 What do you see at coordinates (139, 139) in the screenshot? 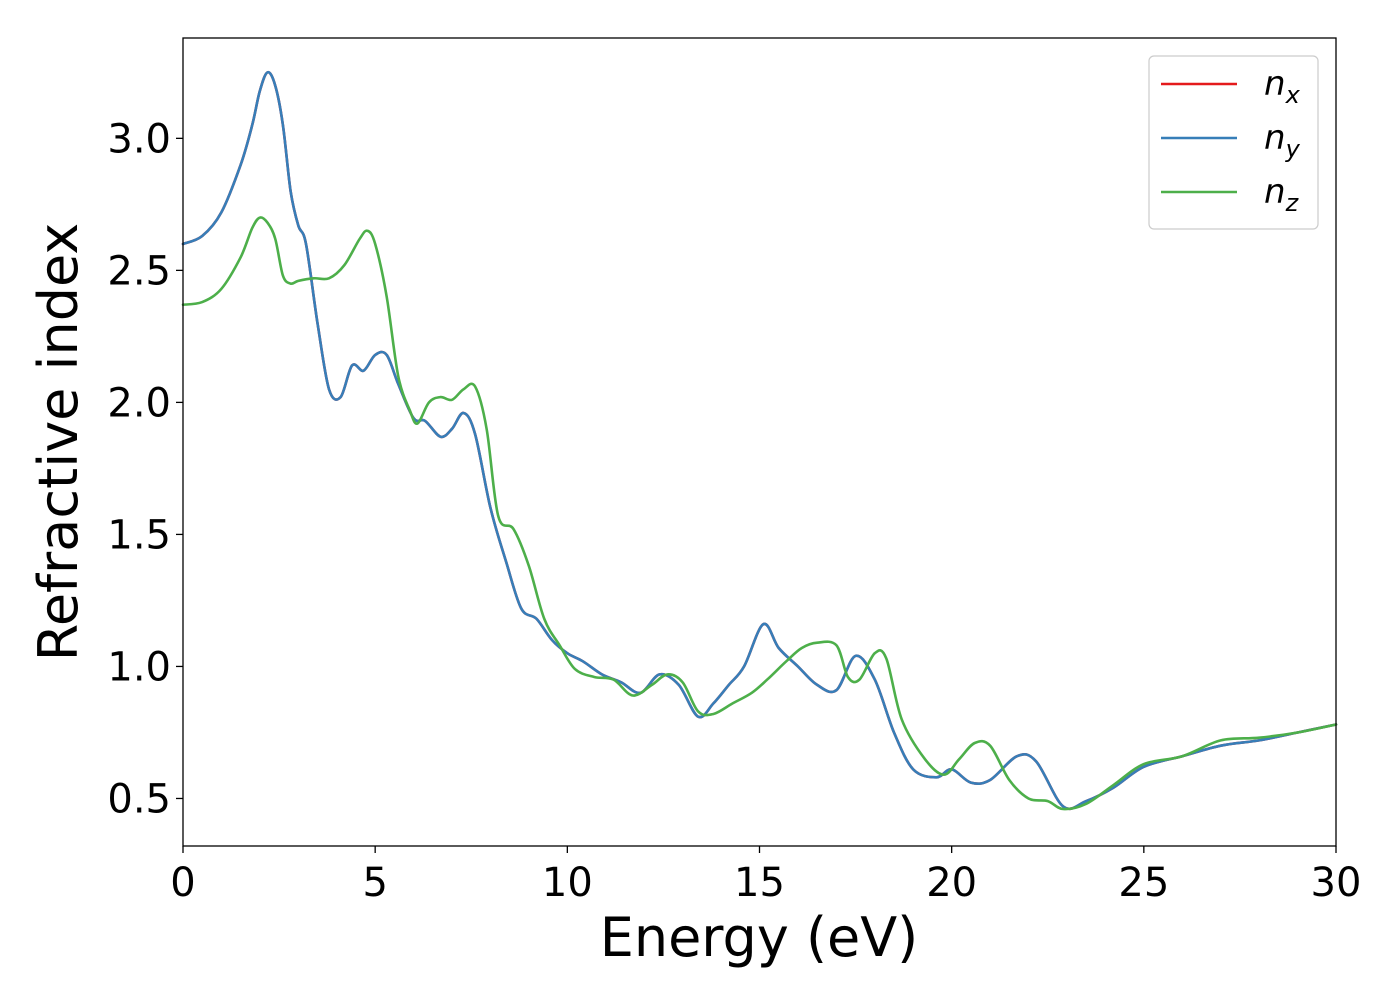
I see `y-tick-label: 3.0` at bounding box center [139, 139].